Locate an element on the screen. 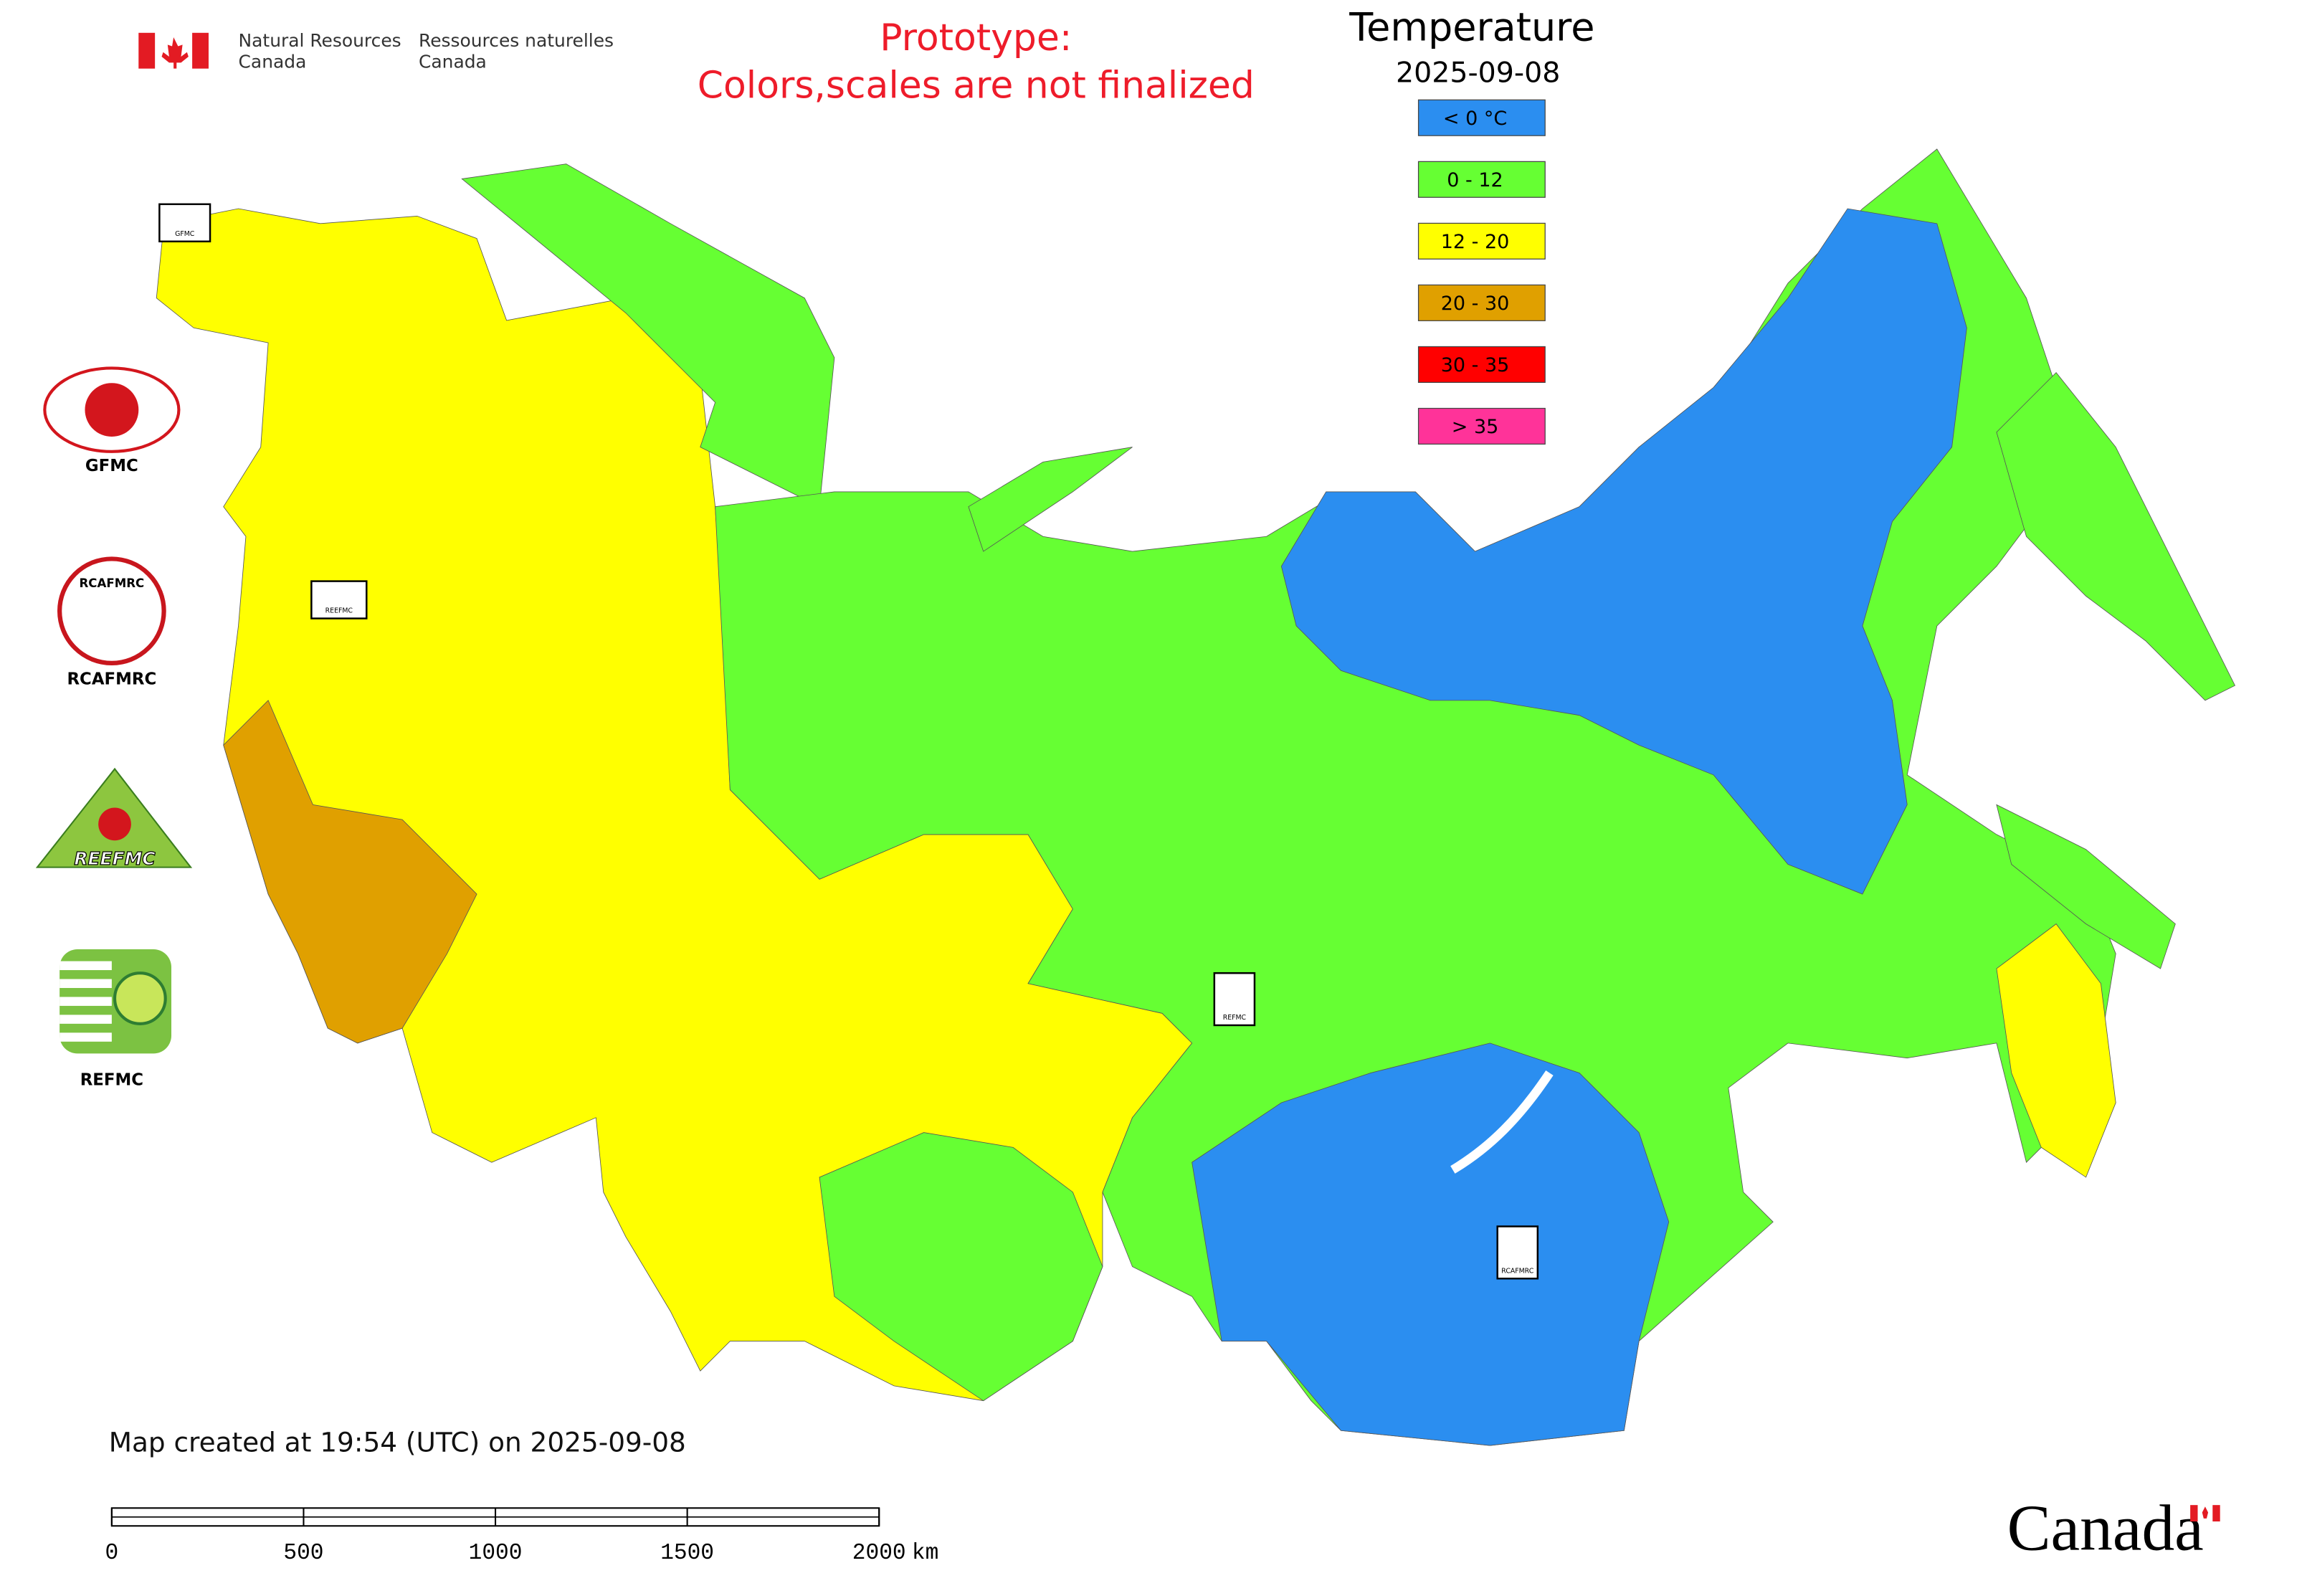  marker-label: RCAFMRC is located at coordinates (1517, 1271).